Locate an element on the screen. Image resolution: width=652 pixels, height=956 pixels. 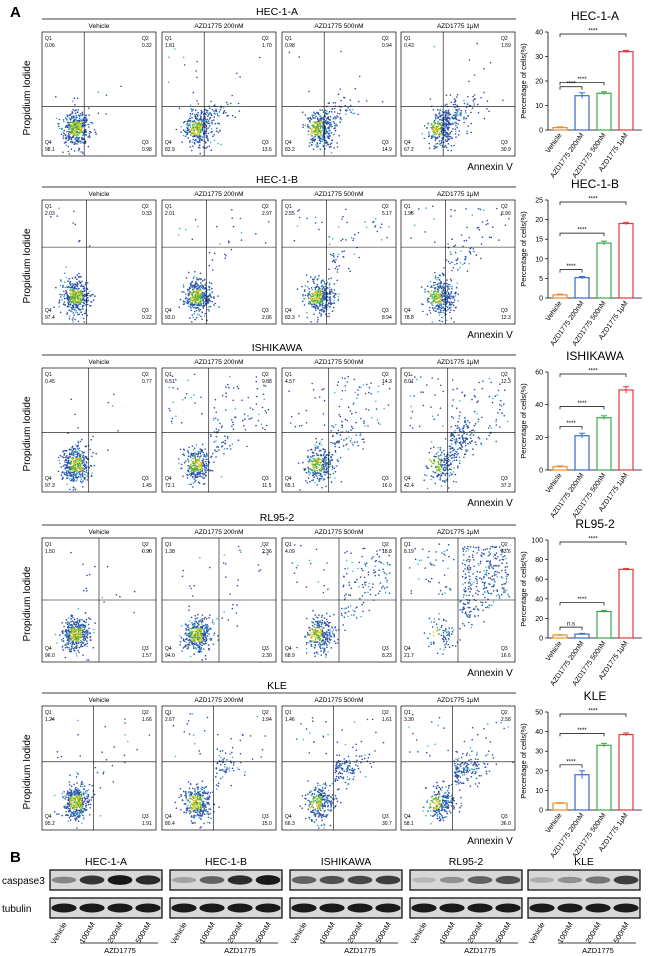
quadrant-value: 78.8 is located at coordinates (409, 318).